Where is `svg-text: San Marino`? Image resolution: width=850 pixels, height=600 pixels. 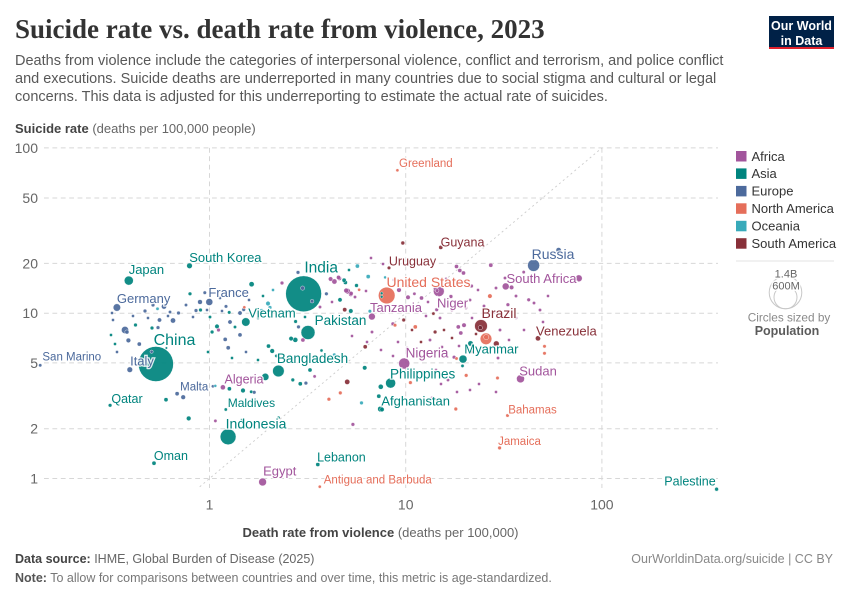
svg-text: San Marino is located at coordinates (71, 358).